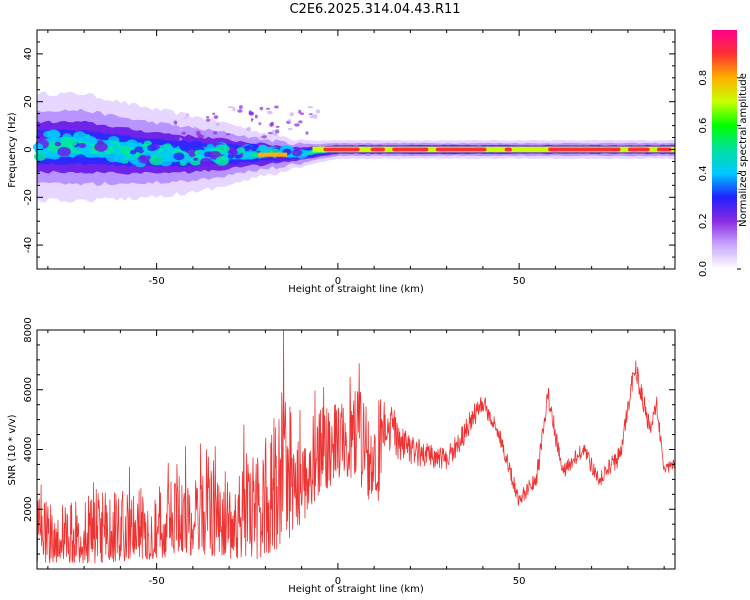  What do you see at coordinates (338, 581) in the screenshot?
I see `snr-xtick-label: 0` at bounding box center [338, 581].